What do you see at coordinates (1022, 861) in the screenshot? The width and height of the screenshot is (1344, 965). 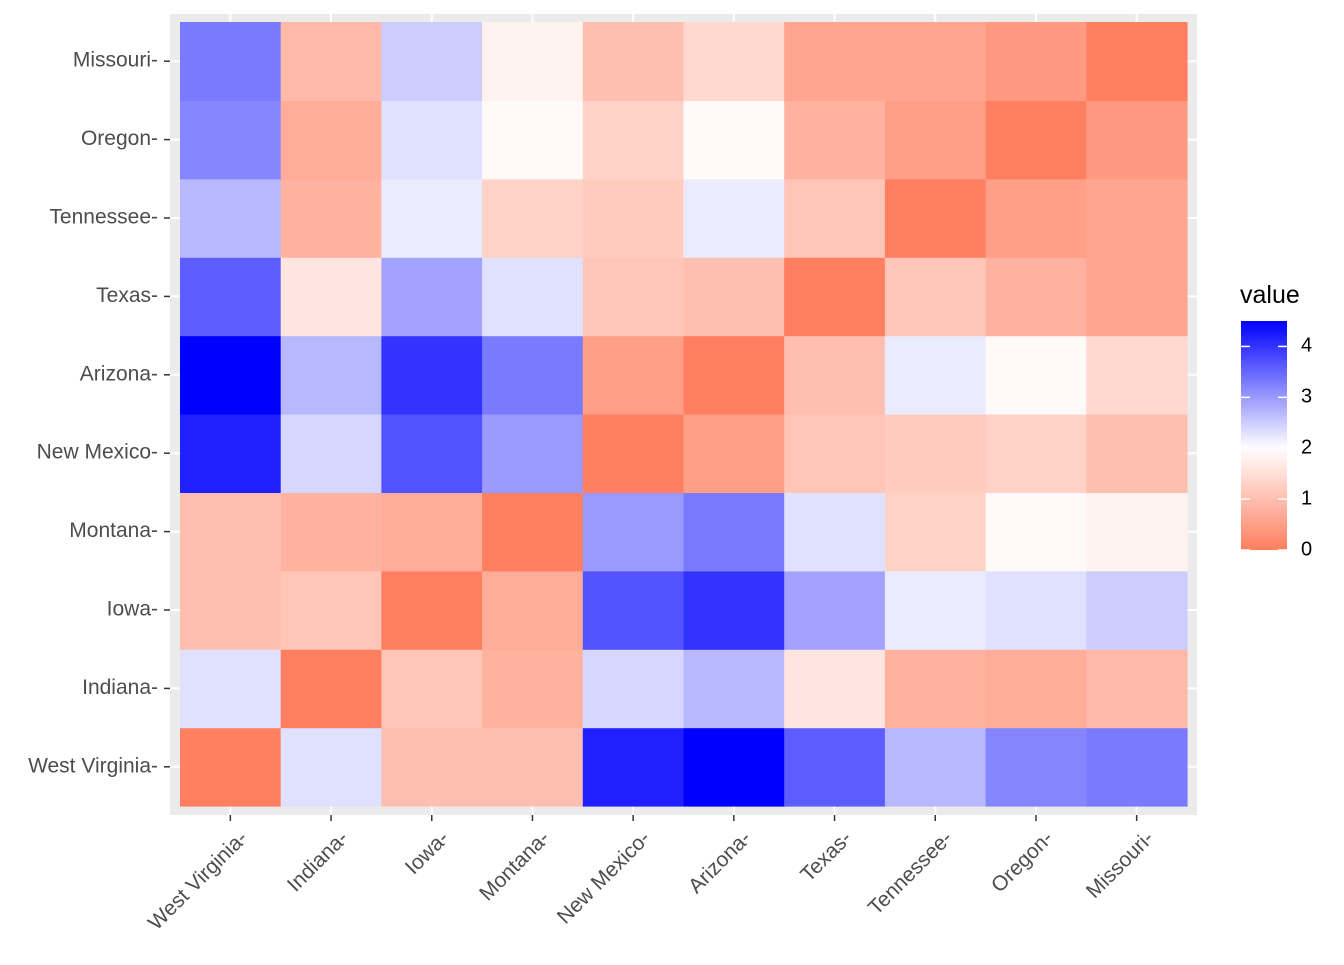 I see `x-tick-label: Oregon-` at bounding box center [1022, 861].